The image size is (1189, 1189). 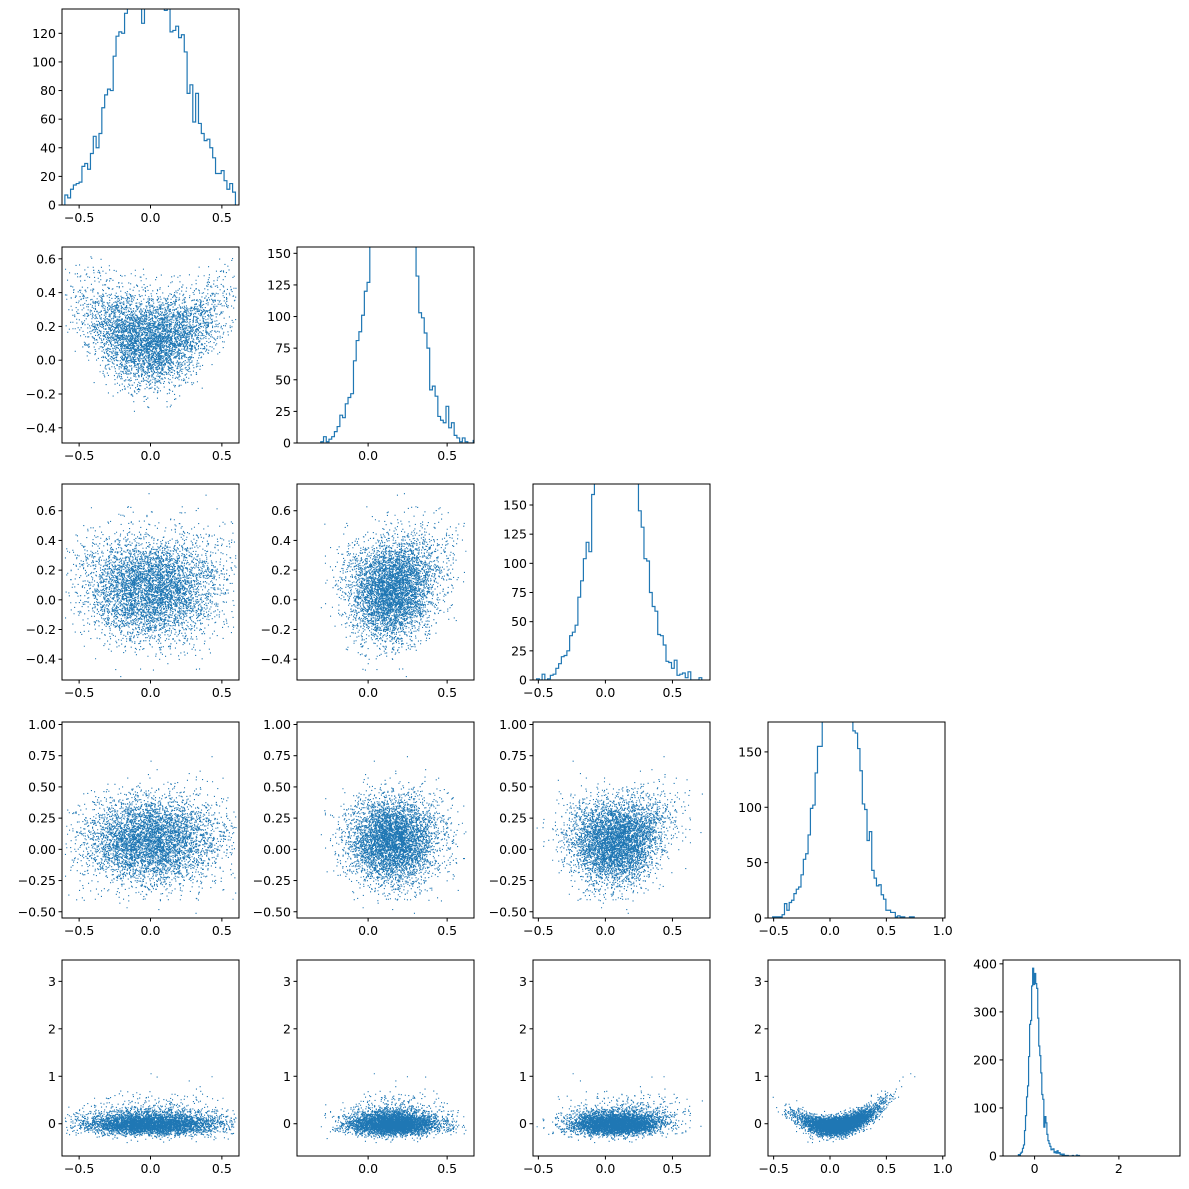 I want to click on y-tick-label: 20, so click(x=48, y=176).